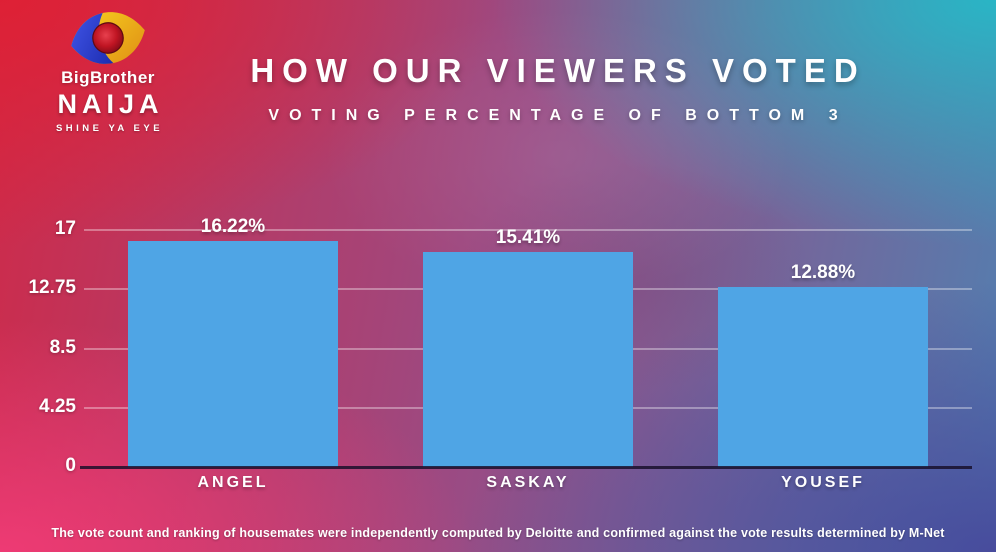 This screenshot has width=996, height=552. I want to click on x-axis-line, so click(526, 467).